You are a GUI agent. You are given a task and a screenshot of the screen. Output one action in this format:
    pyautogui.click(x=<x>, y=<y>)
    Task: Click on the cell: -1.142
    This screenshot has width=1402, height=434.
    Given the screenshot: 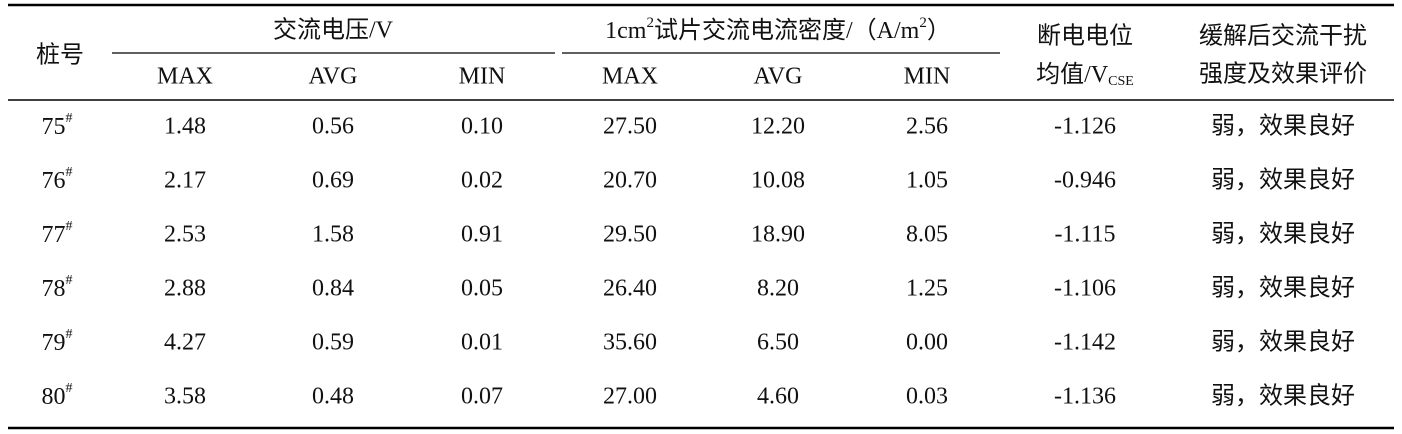 What is the action you would take?
    pyautogui.click(x=1085, y=343)
    